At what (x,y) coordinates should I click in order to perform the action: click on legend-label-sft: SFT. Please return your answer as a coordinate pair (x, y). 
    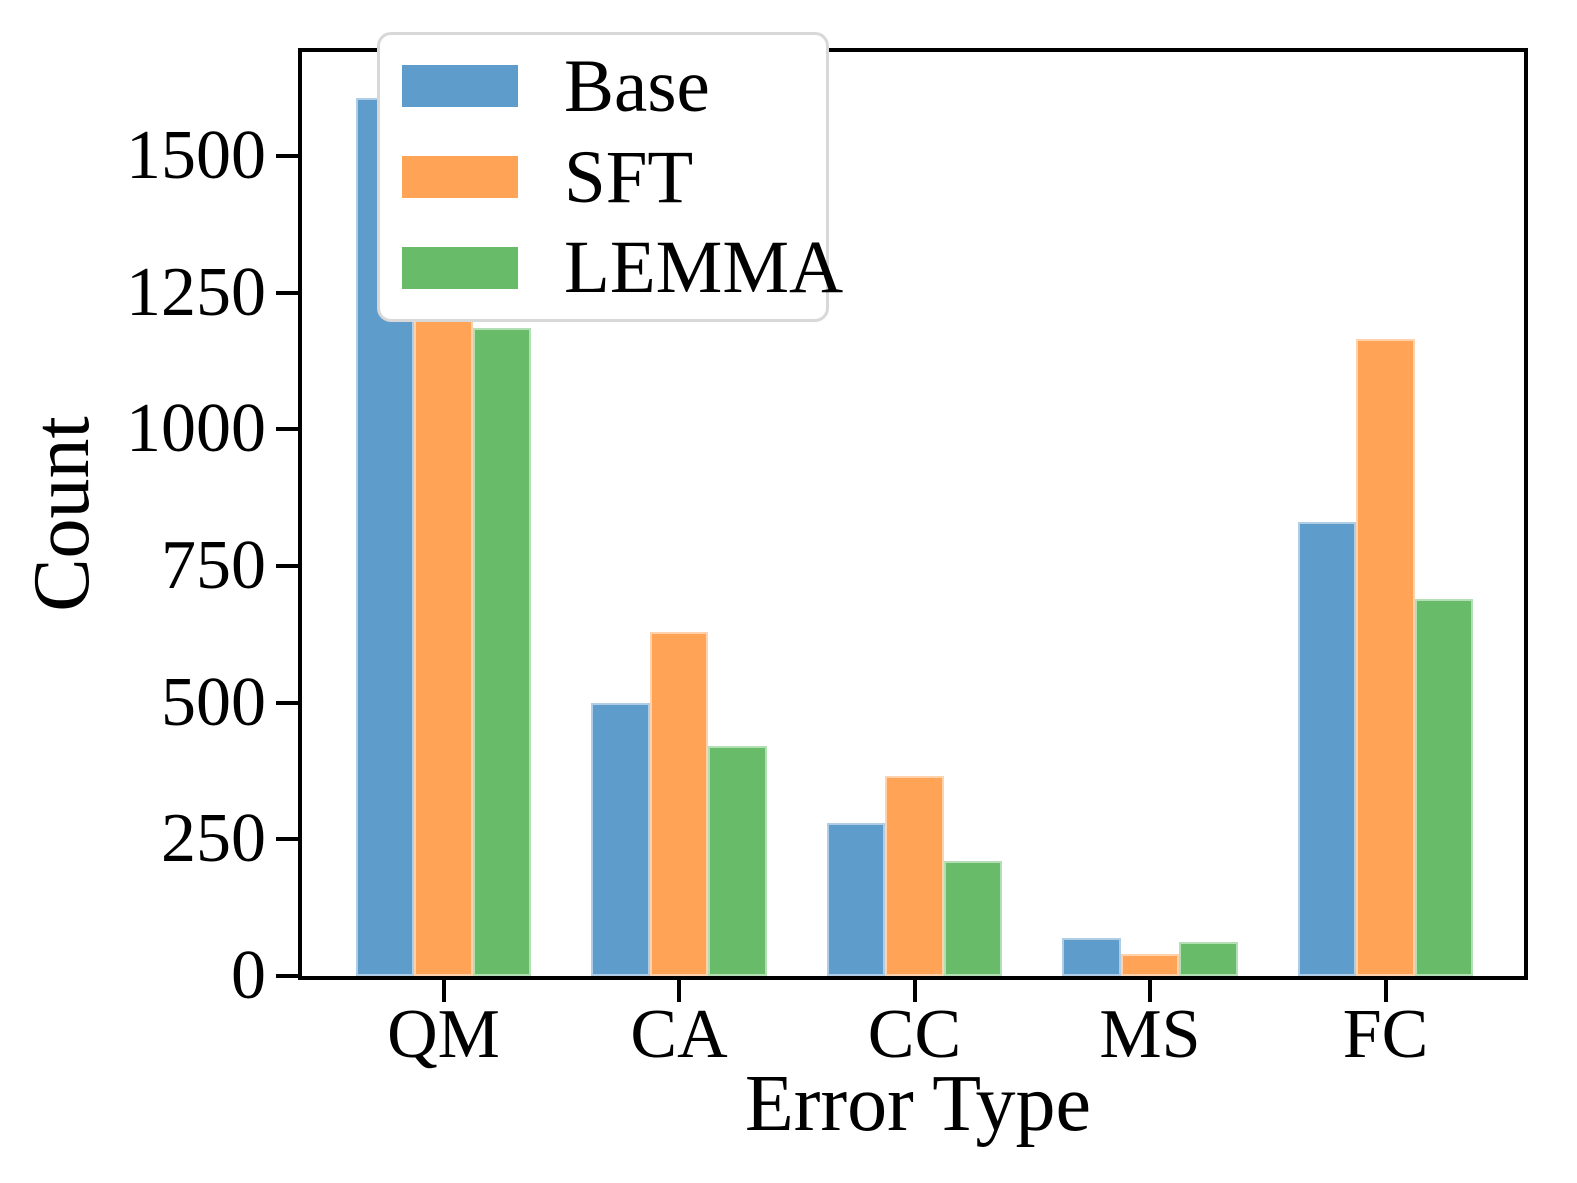
    Looking at the image, I should click on (629, 177).